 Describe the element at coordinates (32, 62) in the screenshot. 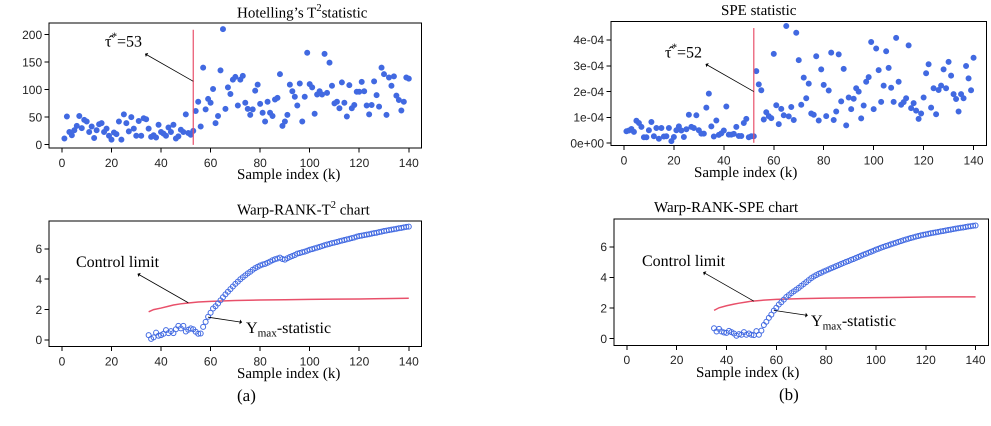

I see `y-tick-label: 150` at that location.